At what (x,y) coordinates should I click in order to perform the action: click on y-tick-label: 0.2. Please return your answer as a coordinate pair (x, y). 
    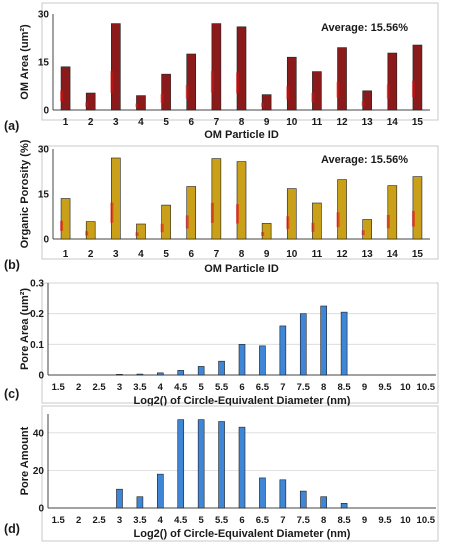
    Looking at the image, I should click on (37, 314).